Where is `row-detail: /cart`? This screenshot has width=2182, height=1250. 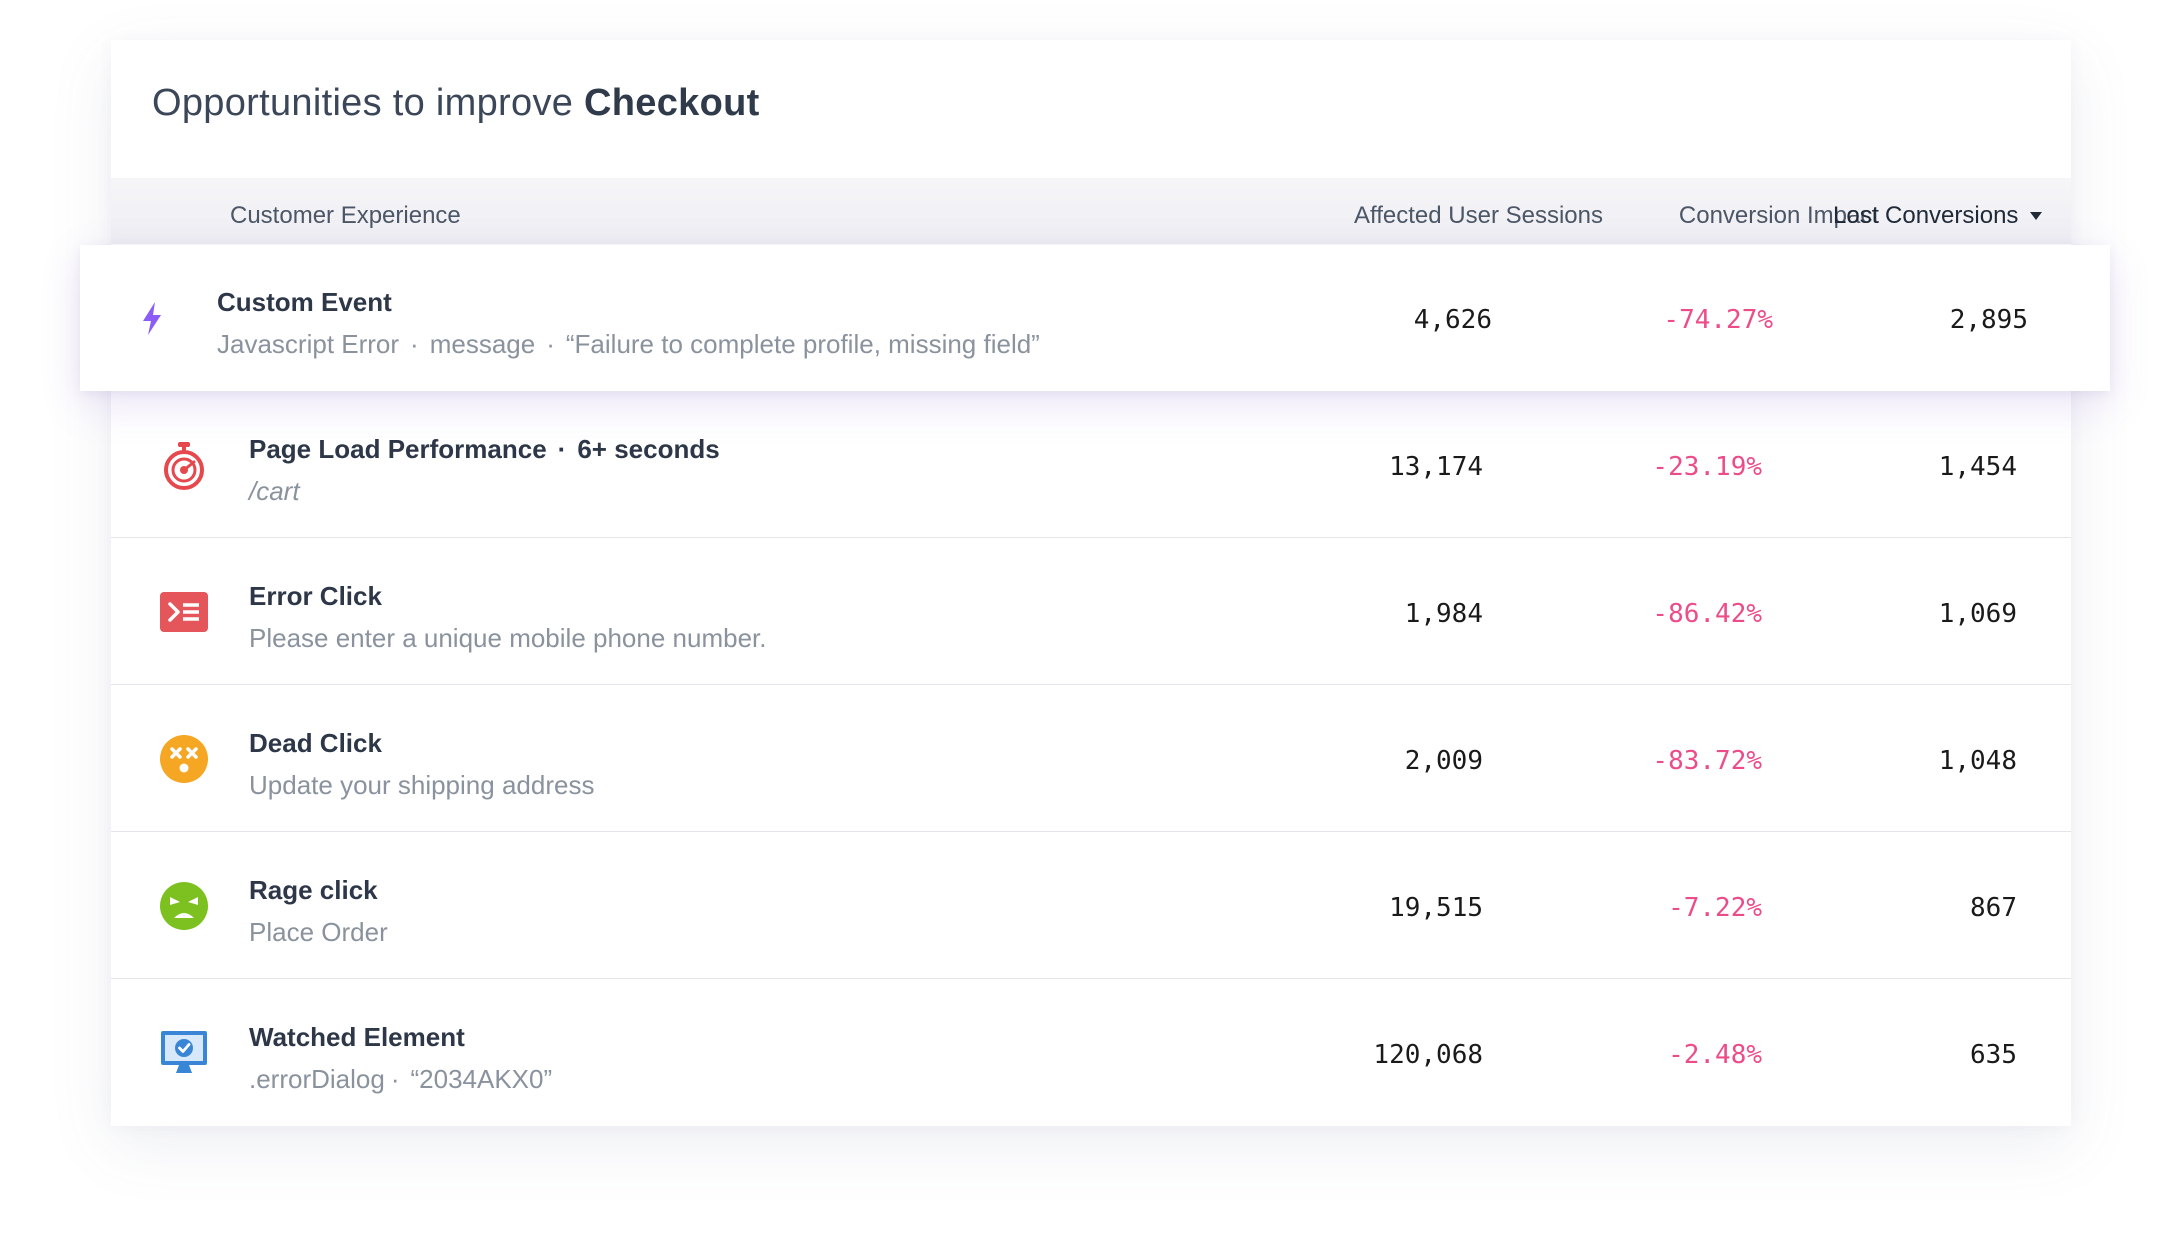 row-detail: /cart is located at coordinates (274, 491).